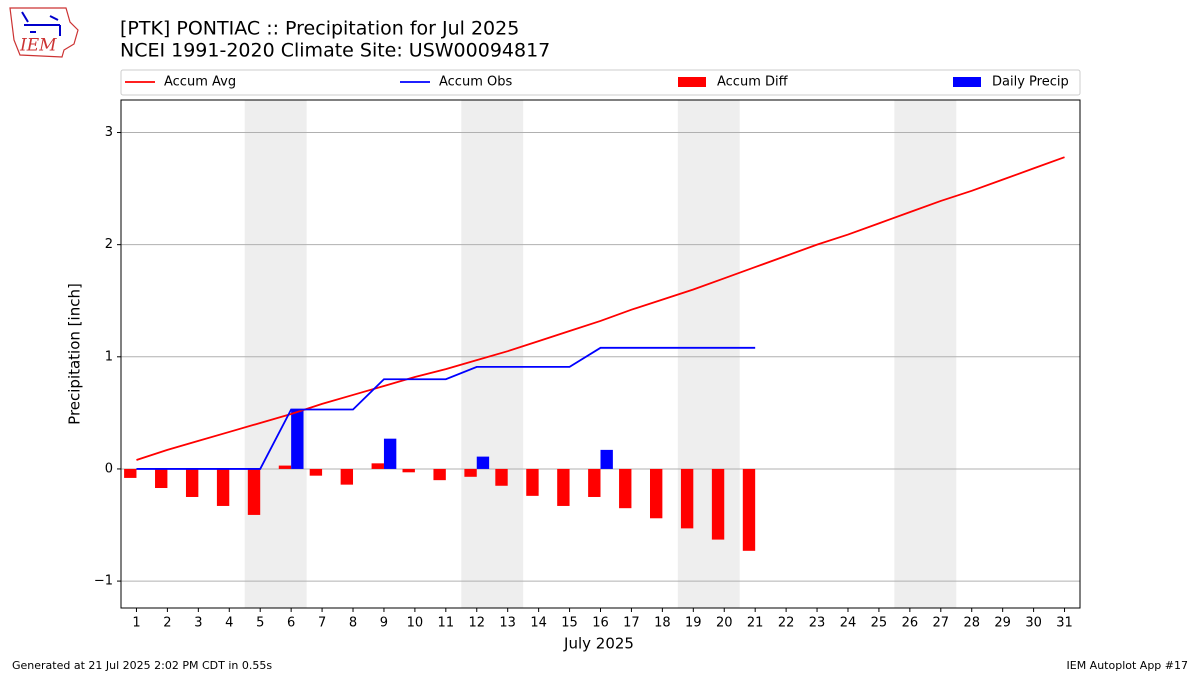 The image size is (1200, 675). Describe the element at coordinates (507, 623) in the screenshot. I see `x-tick-label: 13` at that location.